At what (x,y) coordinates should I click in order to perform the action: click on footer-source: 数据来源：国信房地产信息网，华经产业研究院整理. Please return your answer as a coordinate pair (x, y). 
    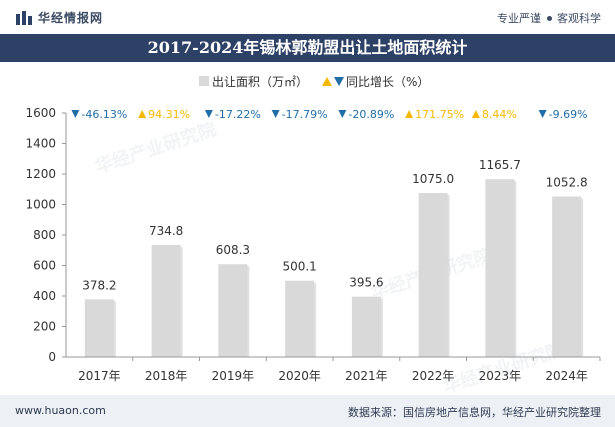
    Looking at the image, I should click on (474, 412).